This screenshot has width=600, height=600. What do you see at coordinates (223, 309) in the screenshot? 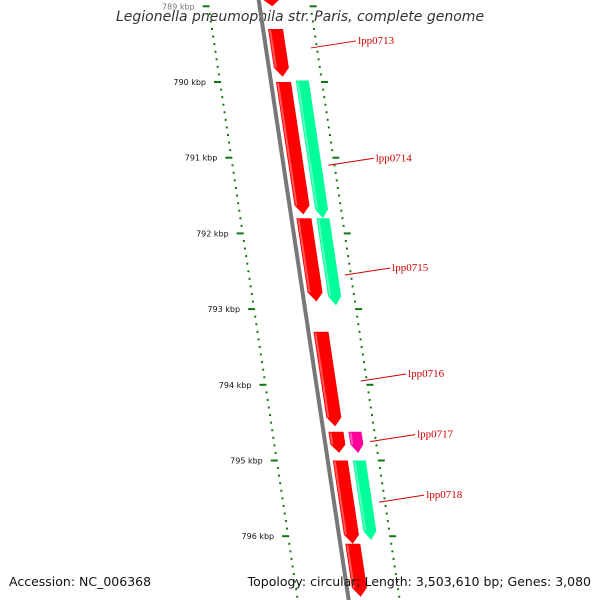
I see `tick-label: 793 kbp` at bounding box center [223, 309].